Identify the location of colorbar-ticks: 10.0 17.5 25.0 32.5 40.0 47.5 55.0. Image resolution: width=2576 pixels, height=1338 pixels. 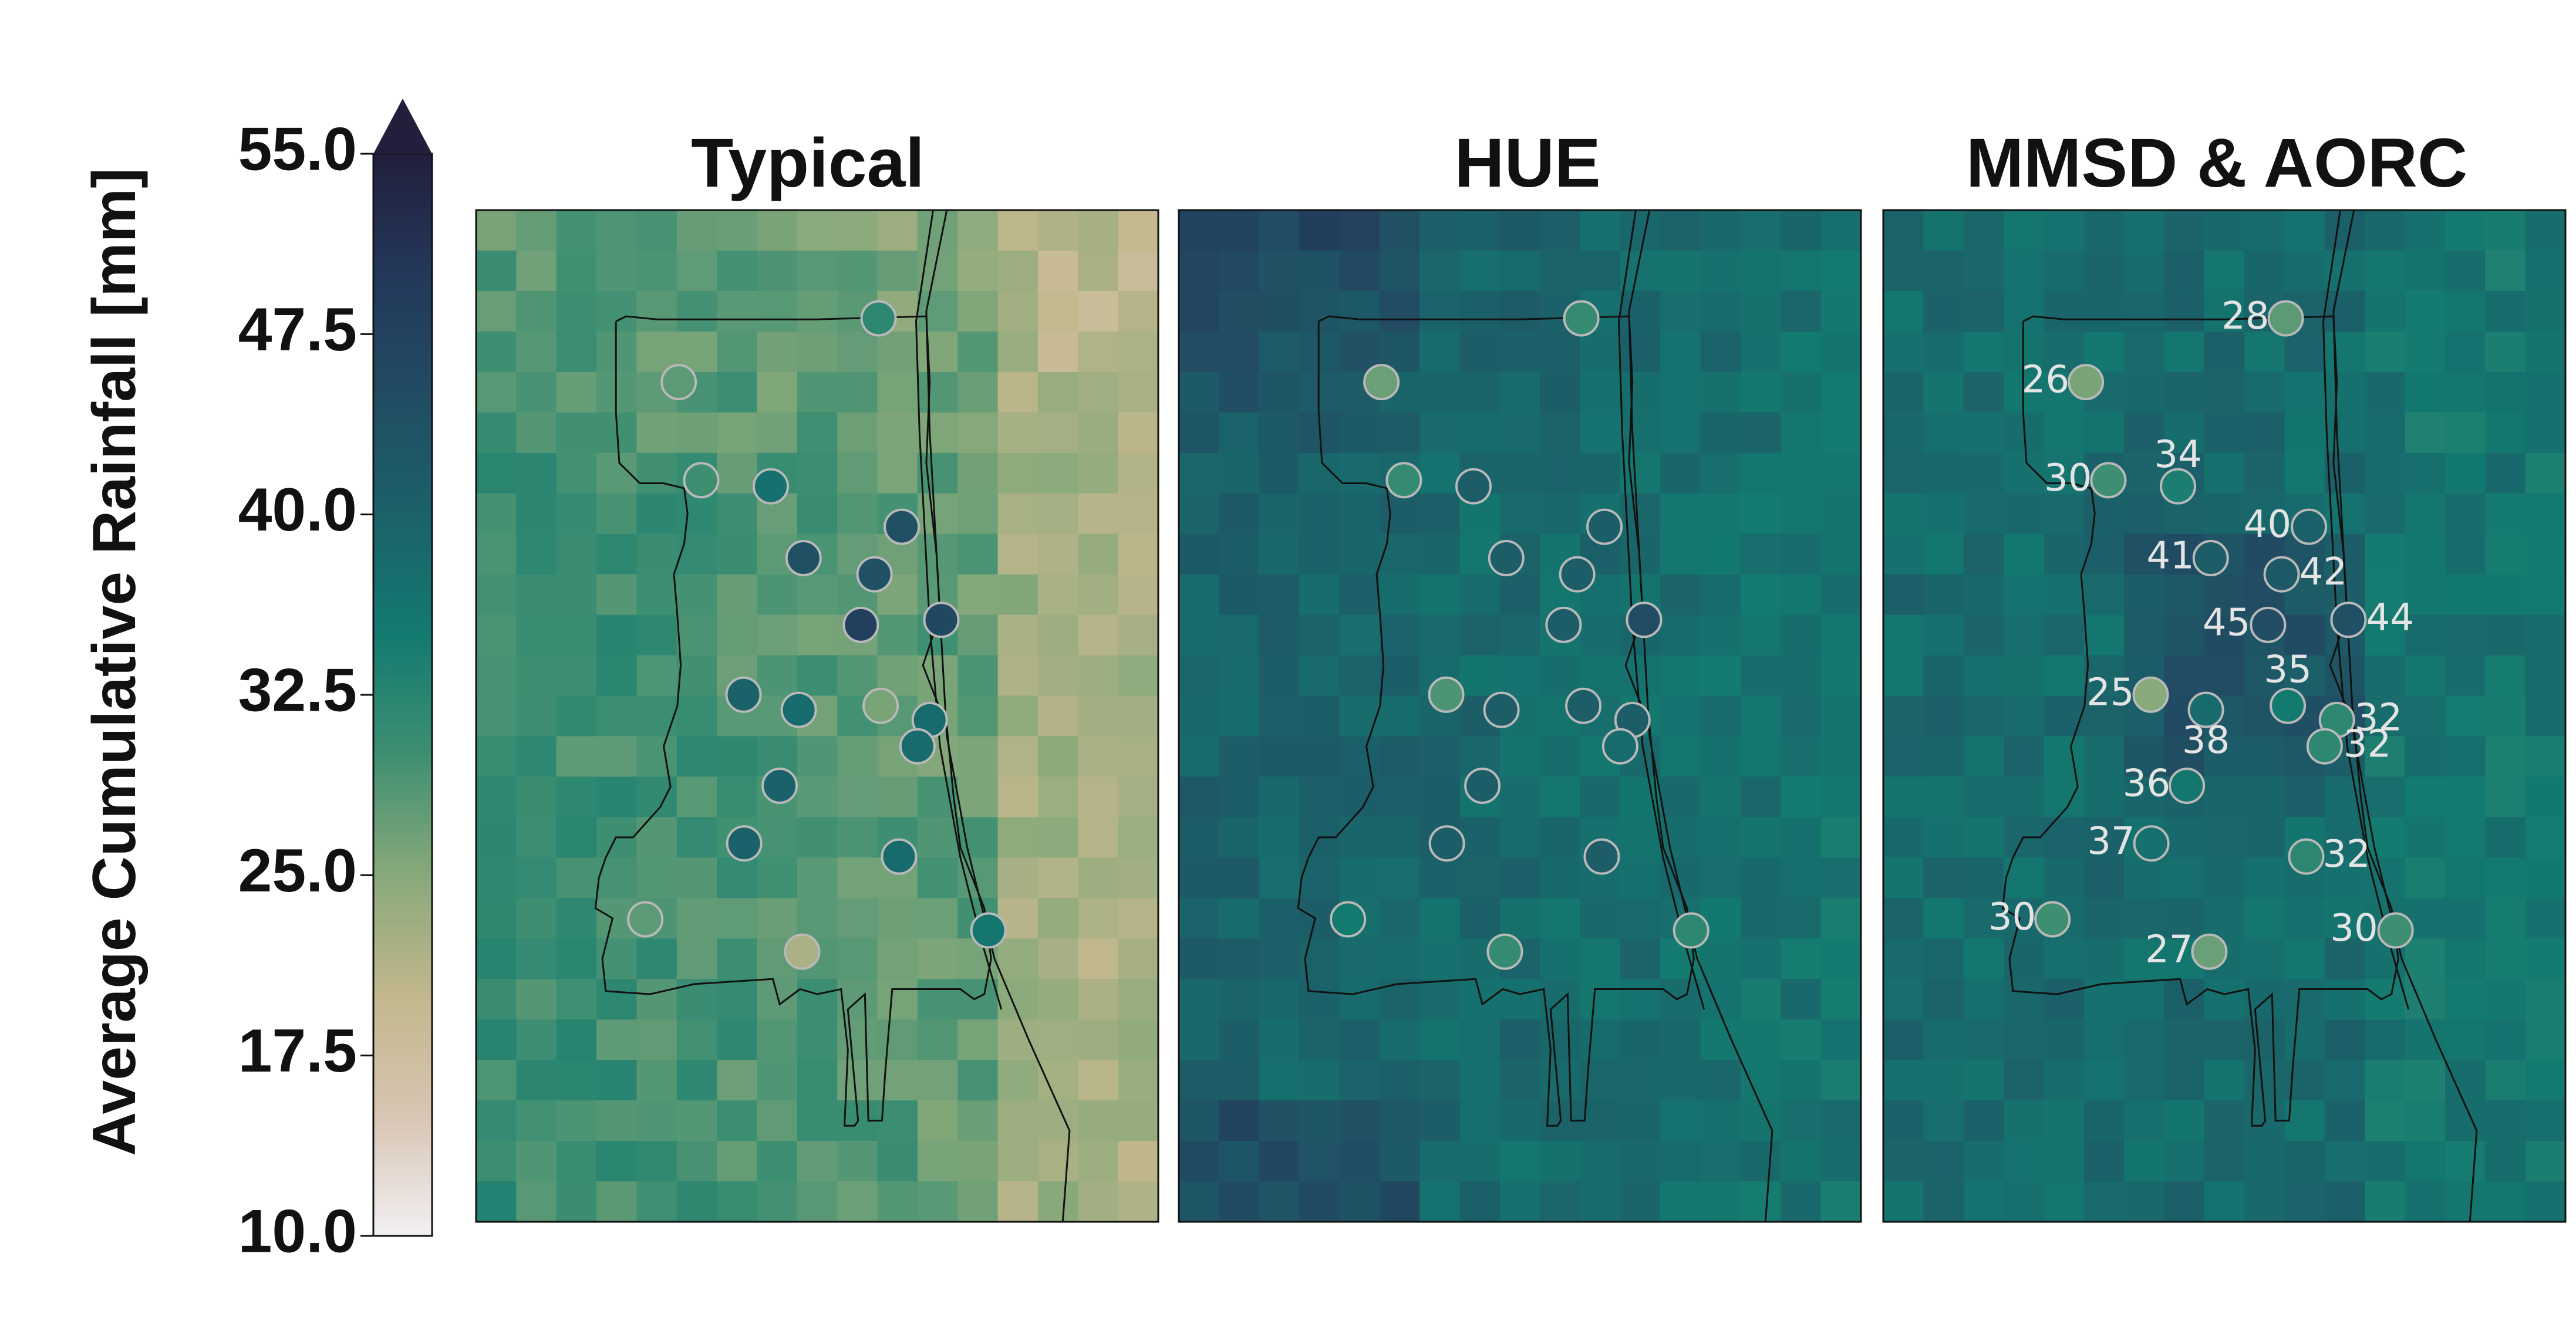
(305, 690).